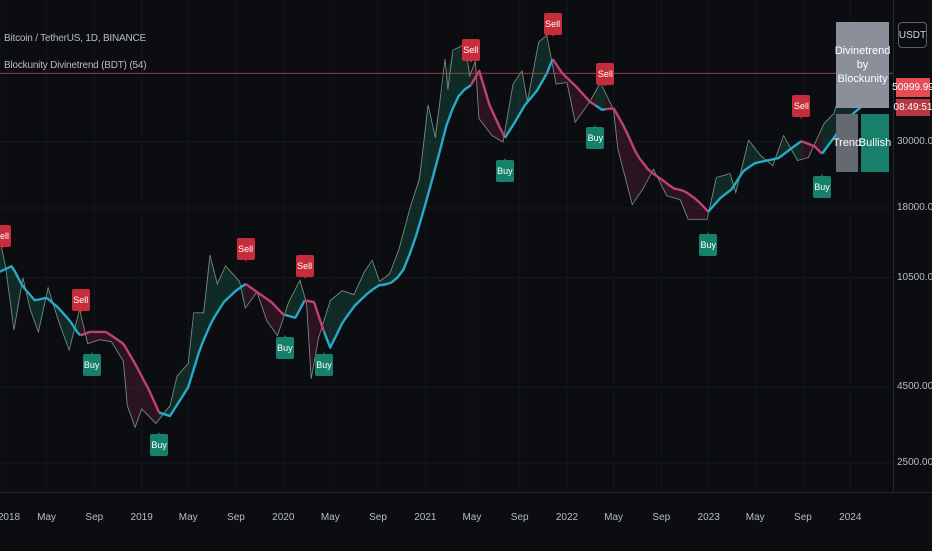 The width and height of the screenshot is (932, 551). What do you see at coordinates (914, 277) in the screenshot?
I see `y-tick-label-2: 10500.00` at bounding box center [914, 277].